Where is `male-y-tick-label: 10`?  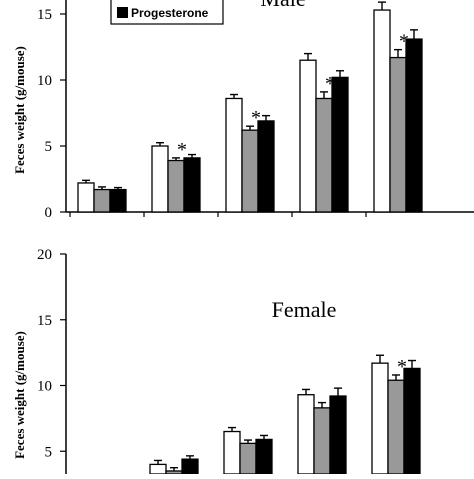
male-y-tick-label: 10 is located at coordinates (44, 81).